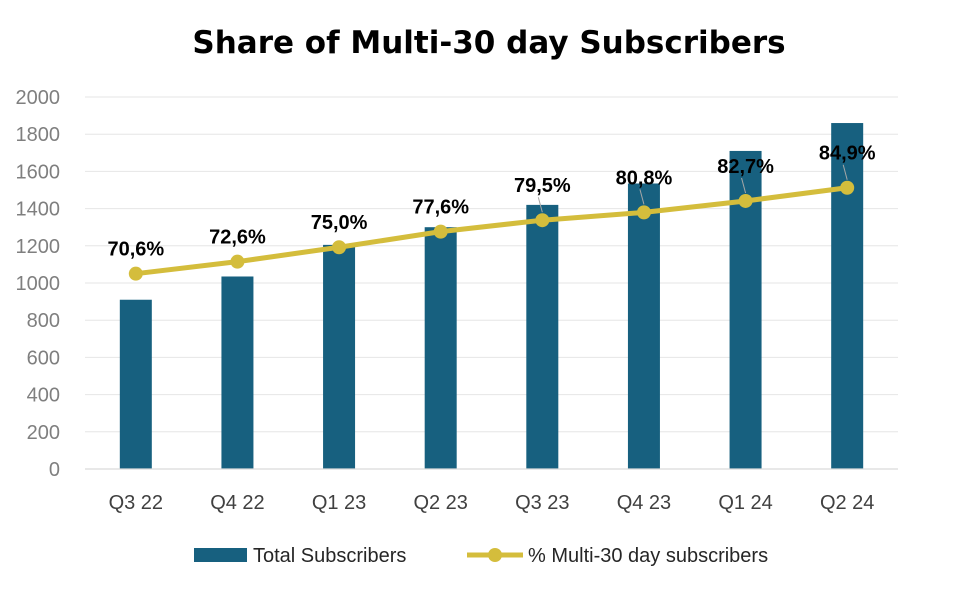  What do you see at coordinates (38, 98) in the screenshot?
I see `y-tick-label: 2000` at bounding box center [38, 98].